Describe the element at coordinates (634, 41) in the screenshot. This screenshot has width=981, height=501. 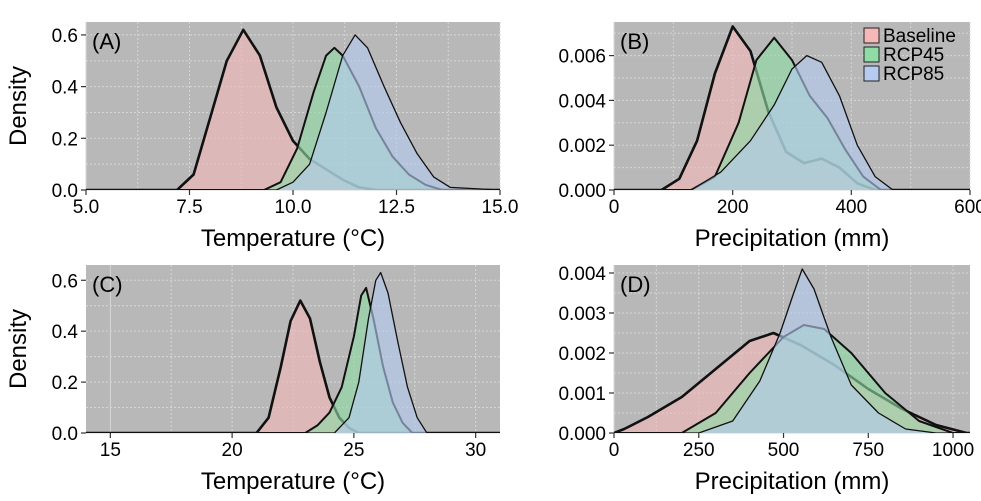
I see `panel-label: (B)` at that location.